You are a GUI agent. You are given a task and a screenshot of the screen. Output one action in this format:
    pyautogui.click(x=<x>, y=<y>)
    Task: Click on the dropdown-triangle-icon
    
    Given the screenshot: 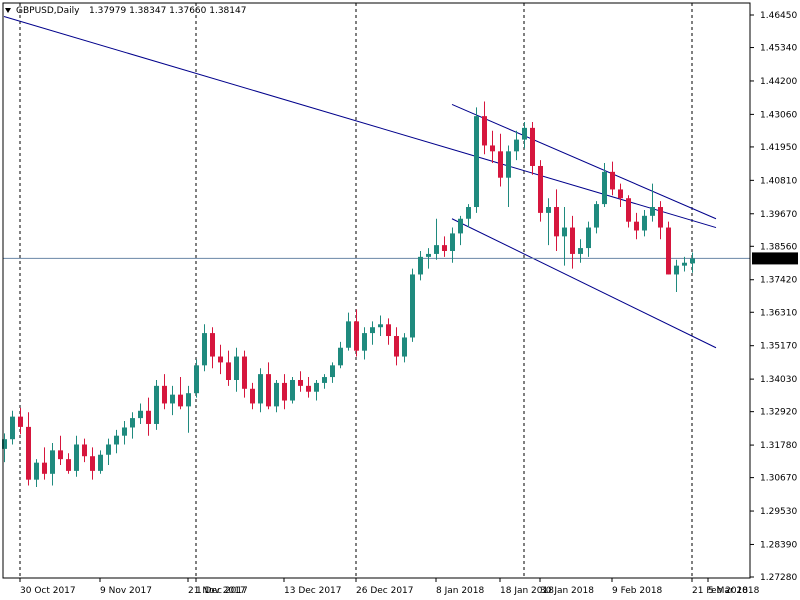 What is the action you would take?
    pyautogui.click(x=8, y=10)
    